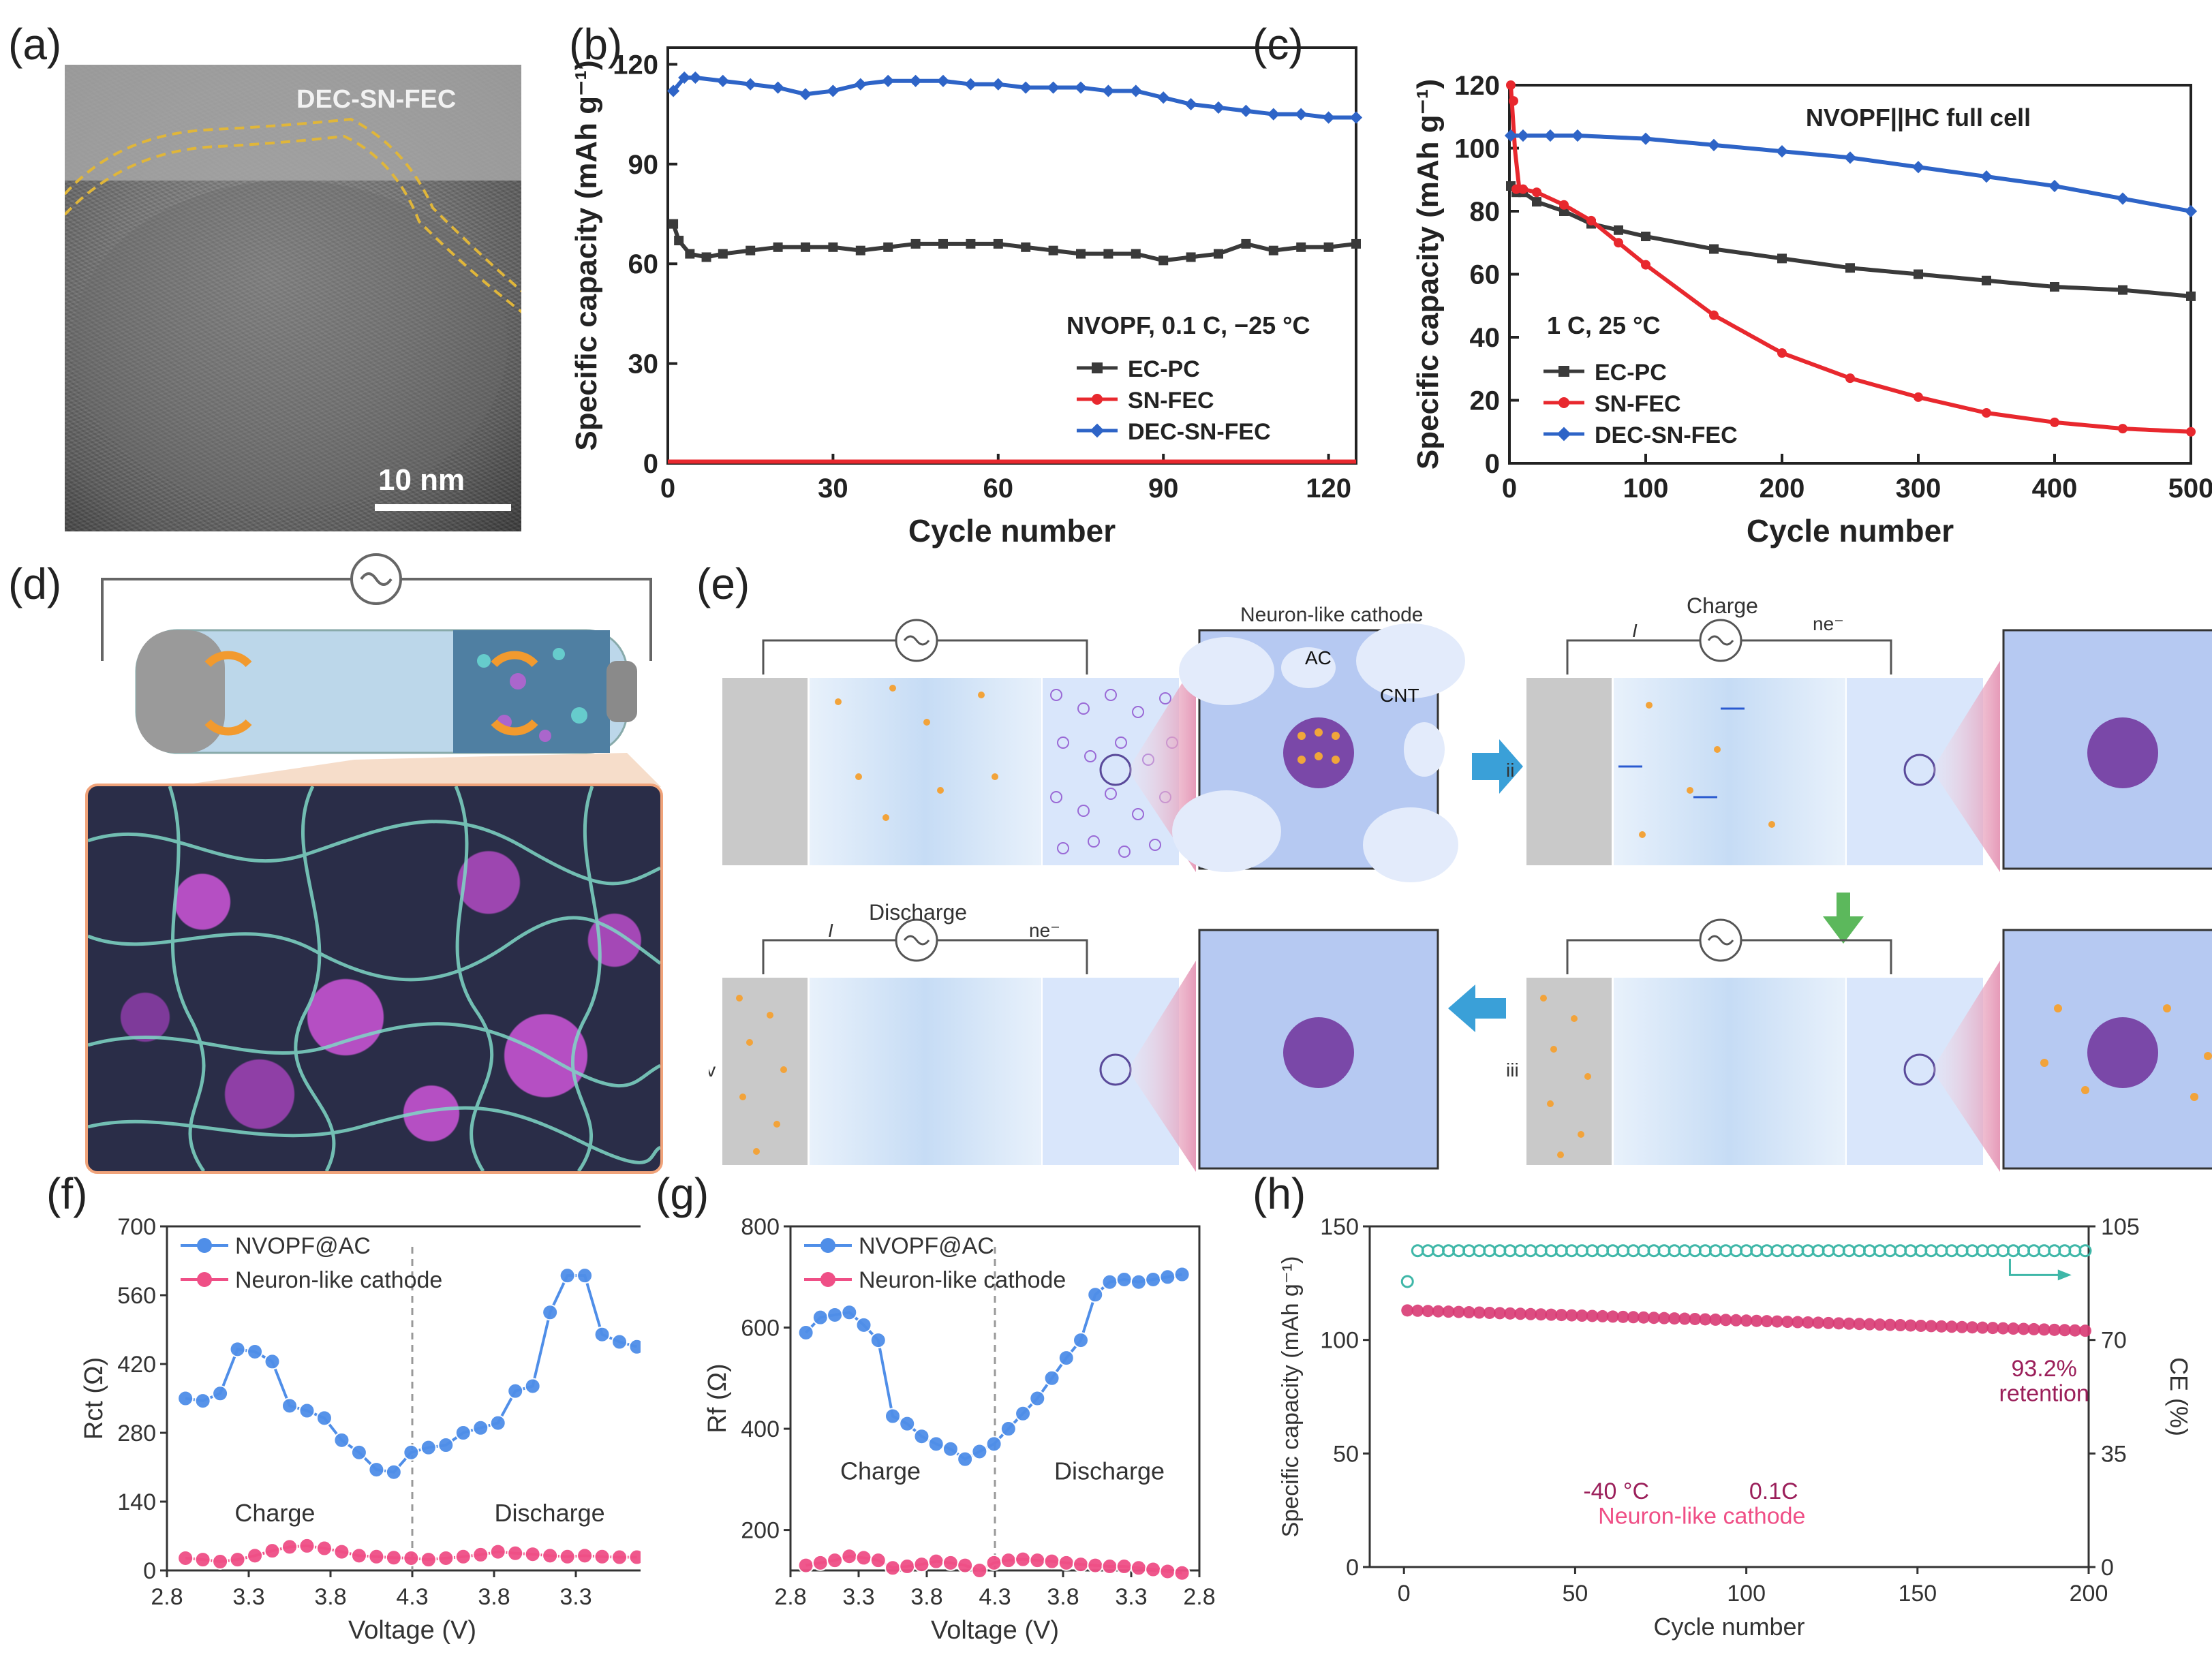 This screenshot has width=2212, height=1674. Describe the element at coordinates (995, 1597) in the screenshot. I see `x-tick-label: 4.3` at that location.